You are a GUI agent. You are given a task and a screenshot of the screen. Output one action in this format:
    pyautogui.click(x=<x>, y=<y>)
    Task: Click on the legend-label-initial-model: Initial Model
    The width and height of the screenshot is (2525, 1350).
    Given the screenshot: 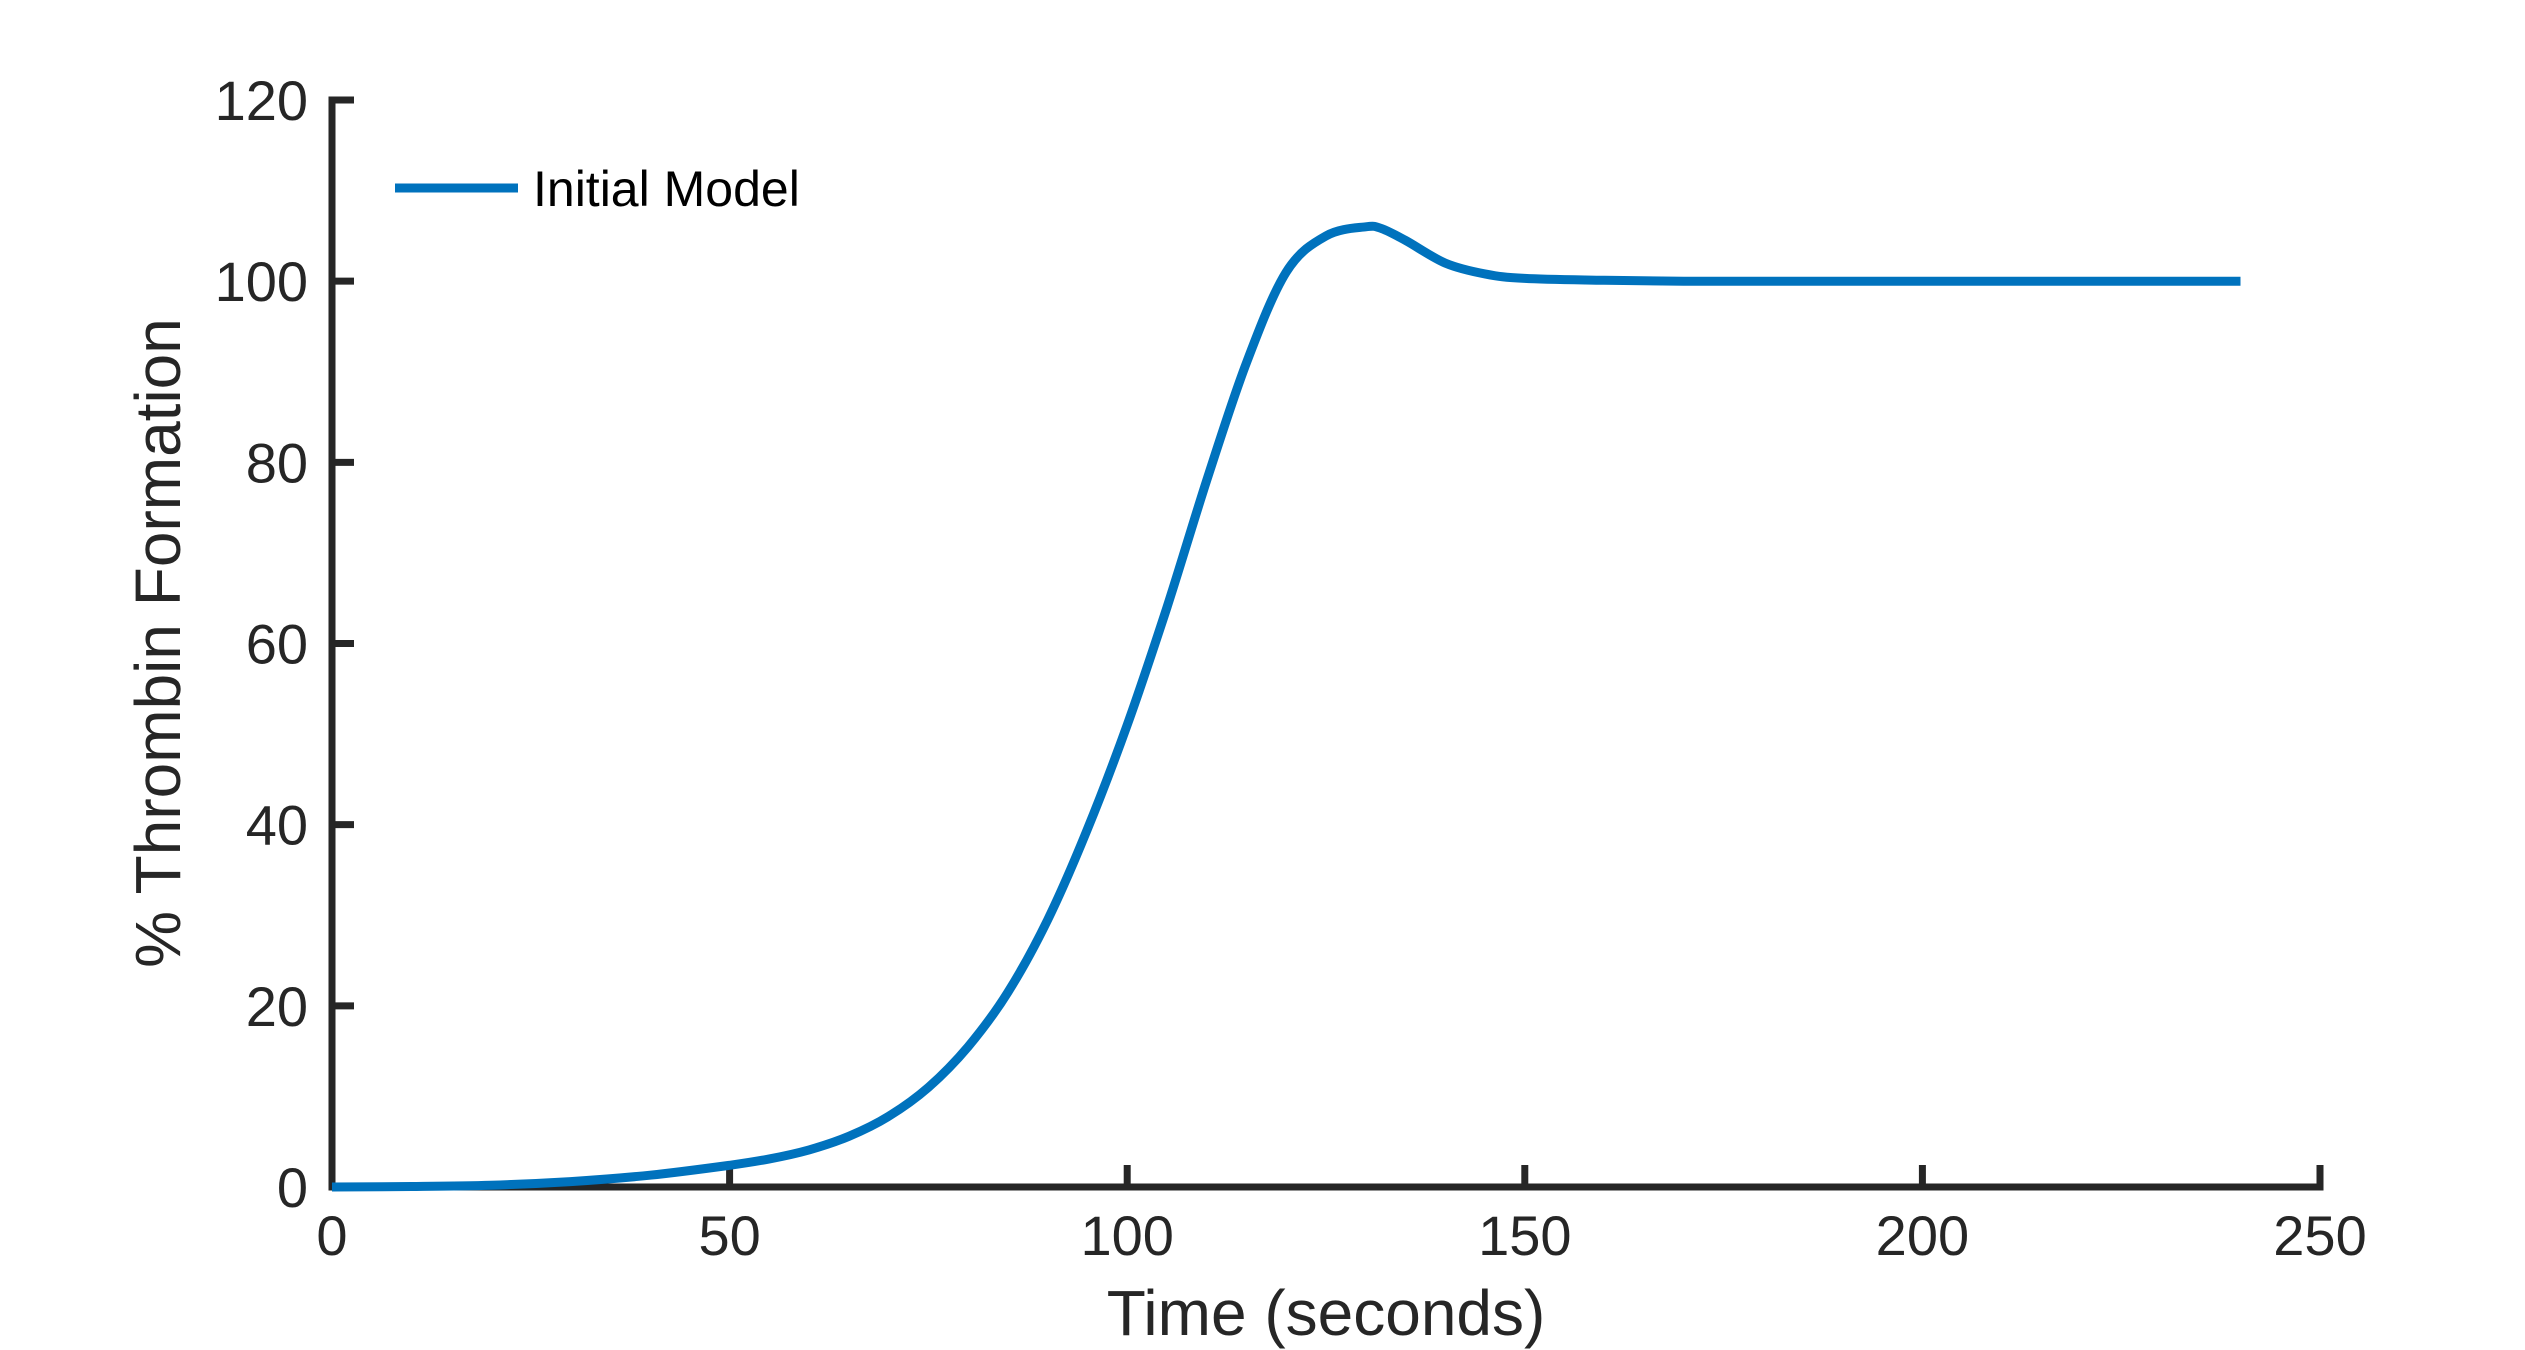 What is the action you would take?
    pyautogui.click(x=666, y=189)
    